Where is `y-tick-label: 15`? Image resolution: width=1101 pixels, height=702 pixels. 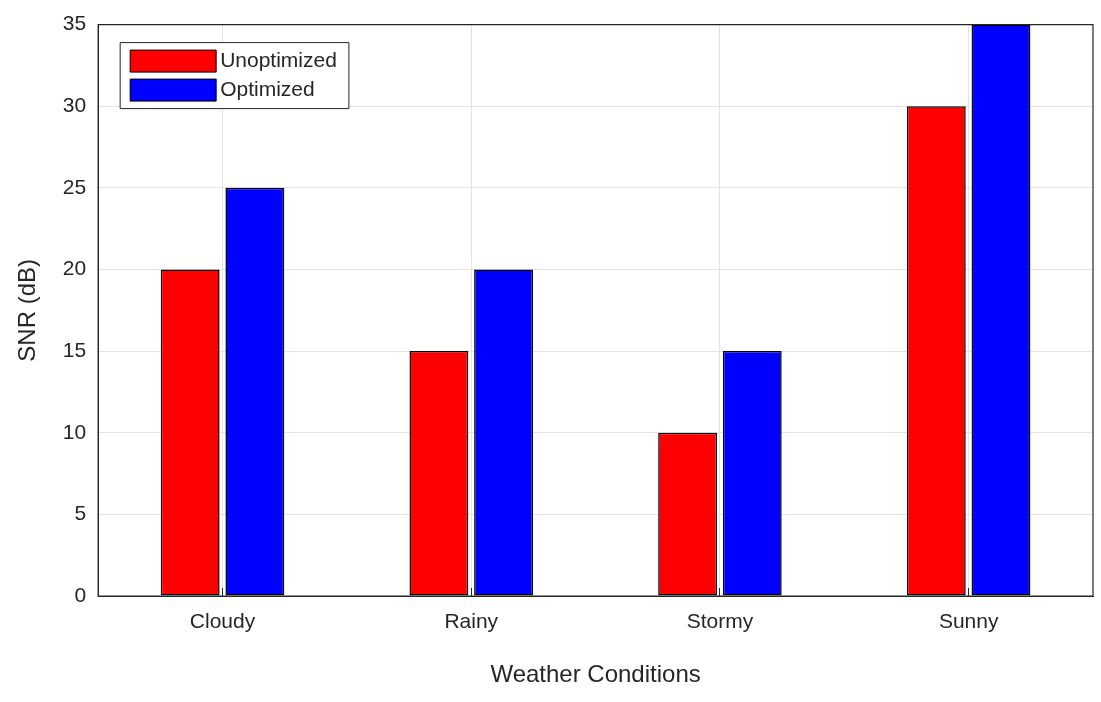 y-tick-label: 15 is located at coordinates (74, 349).